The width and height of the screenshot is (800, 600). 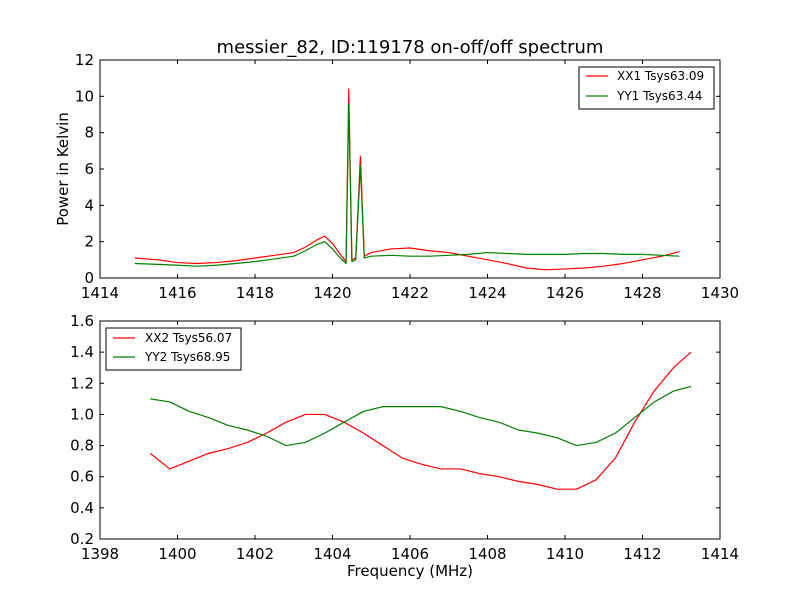 What do you see at coordinates (84, 96) in the screenshot?
I see `y-tick-label: 10` at bounding box center [84, 96].